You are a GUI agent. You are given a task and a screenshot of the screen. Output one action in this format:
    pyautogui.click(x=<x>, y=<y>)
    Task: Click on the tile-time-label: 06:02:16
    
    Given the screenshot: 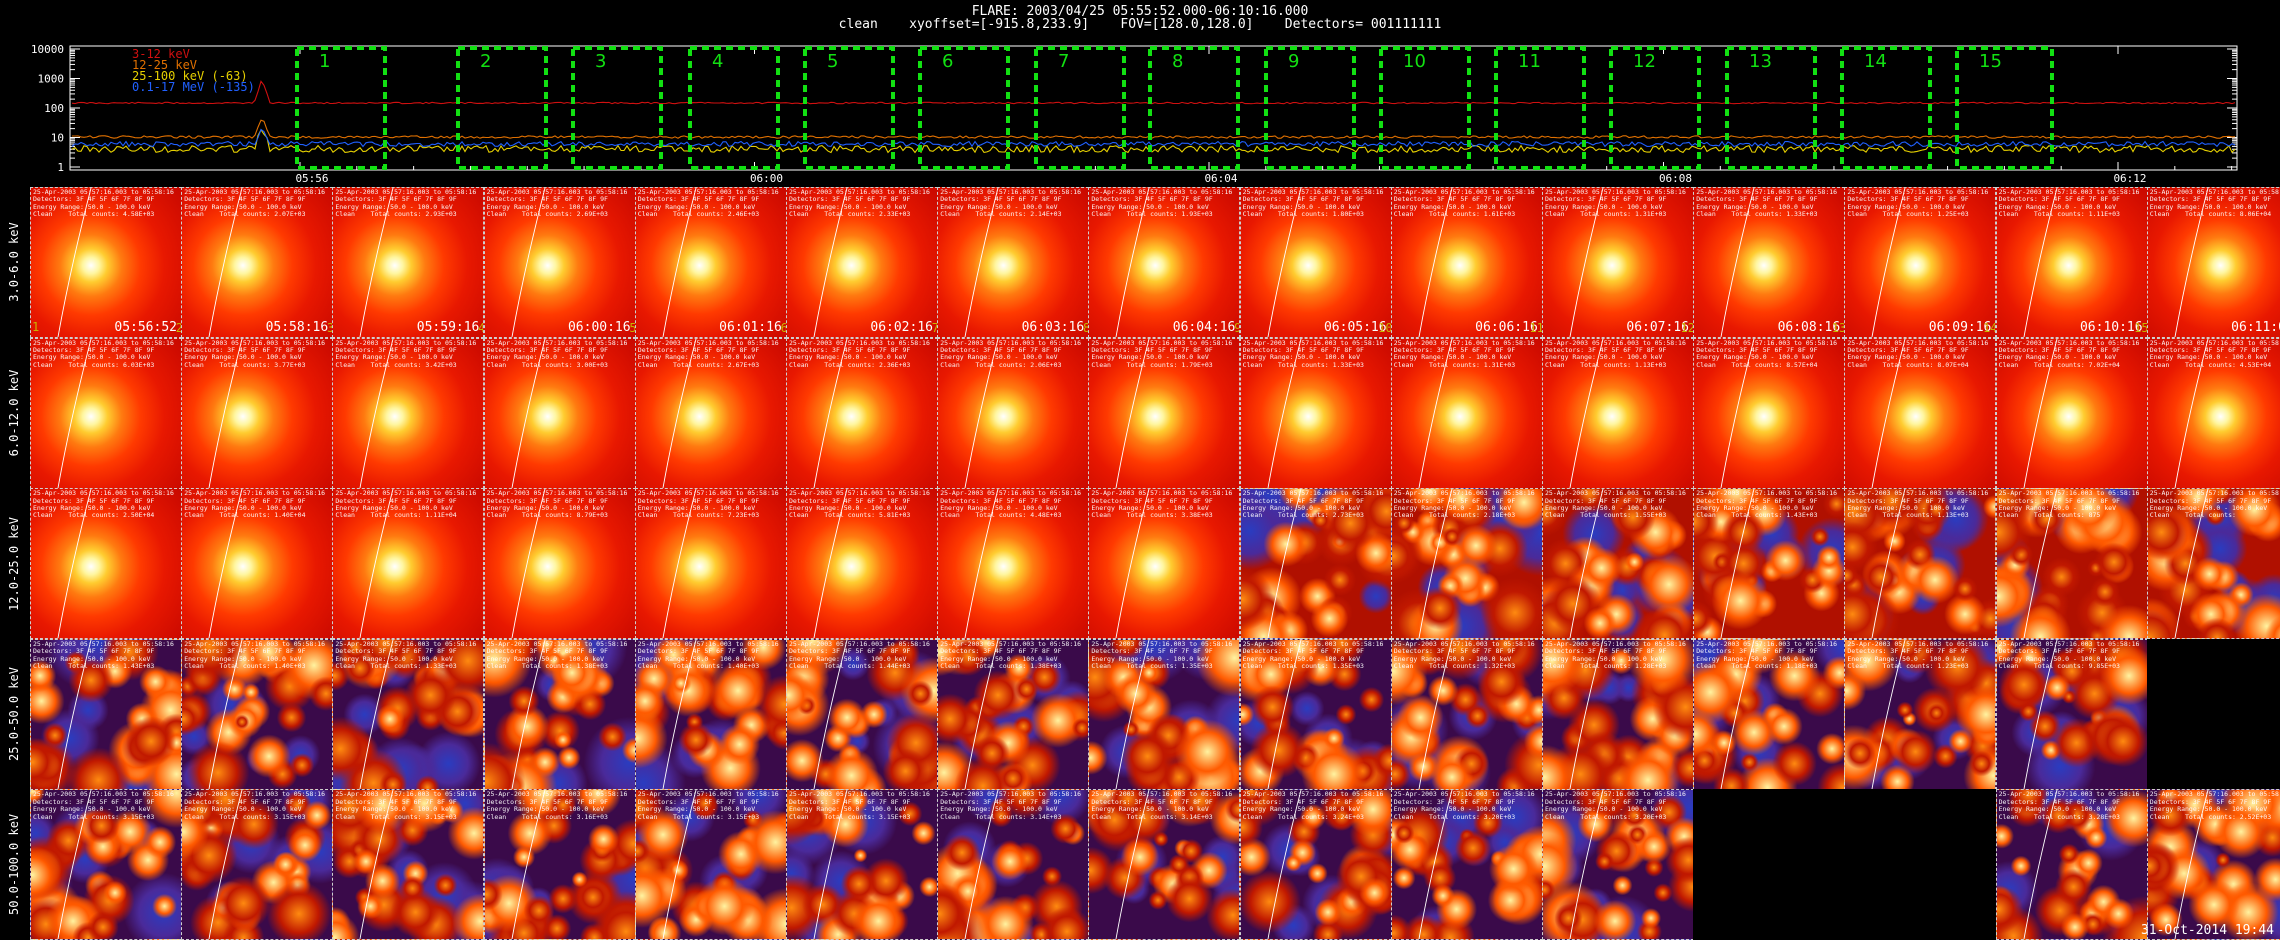 What is the action you would take?
    pyautogui.click(x=901, y=327)
    